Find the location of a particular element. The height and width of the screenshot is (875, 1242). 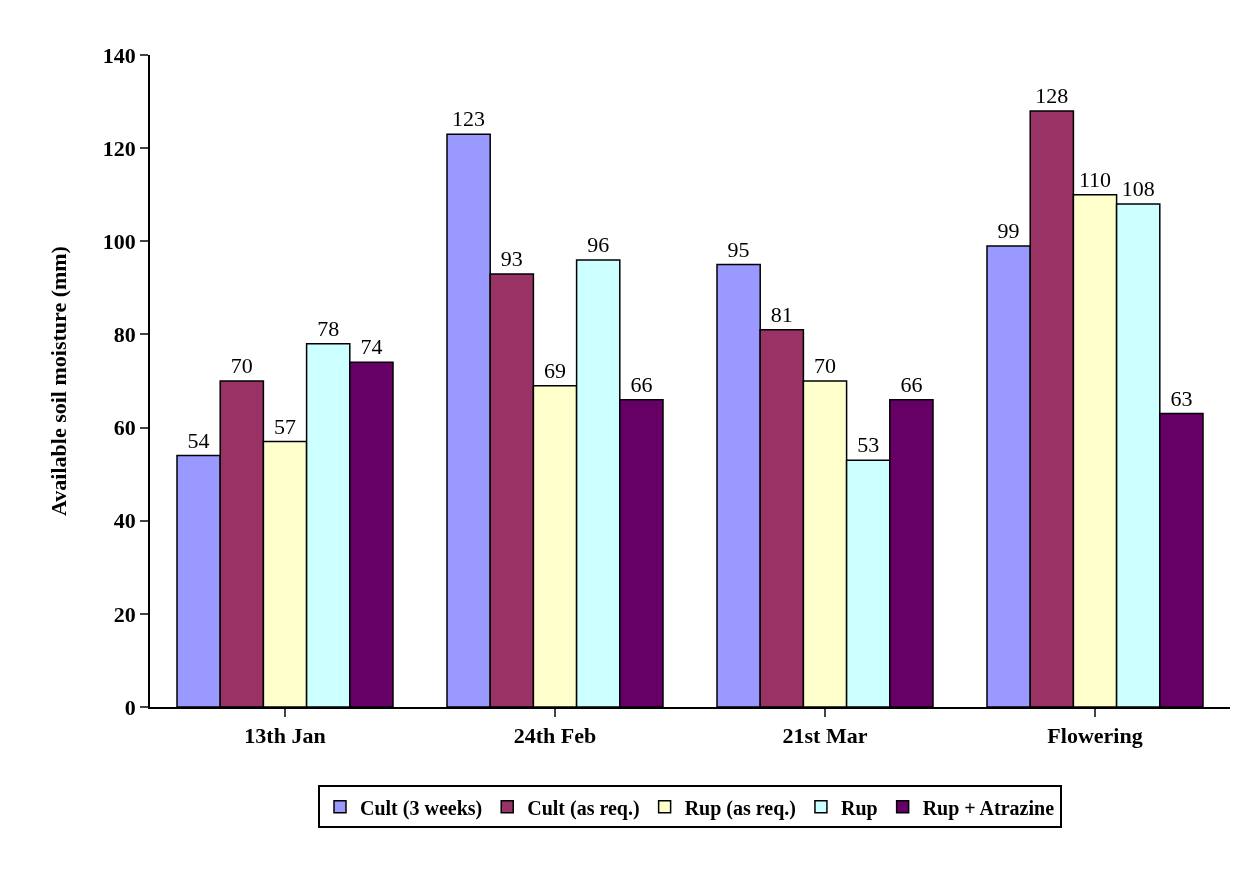

x-tick-label: 21st Mar is located at coordinates (825, 736).